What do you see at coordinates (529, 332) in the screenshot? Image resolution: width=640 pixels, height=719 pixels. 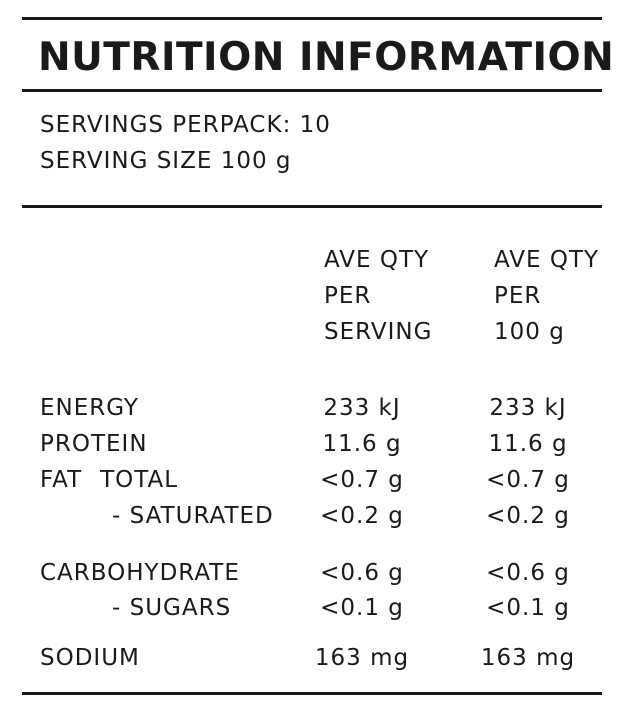 I see `column-header-line: 100 g` at bounding box center [529, 332].